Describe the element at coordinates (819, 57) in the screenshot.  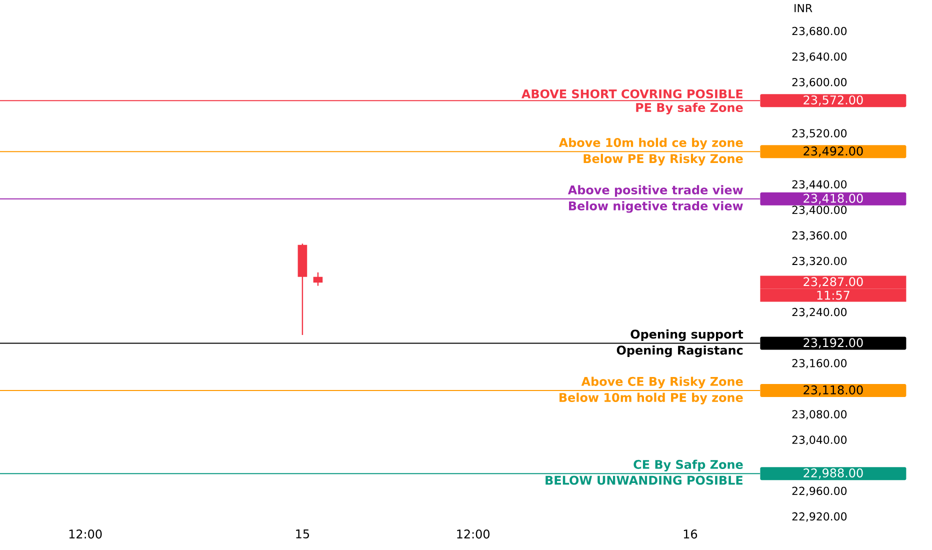
I see `y-tick-label: 23,640.00` at that location.